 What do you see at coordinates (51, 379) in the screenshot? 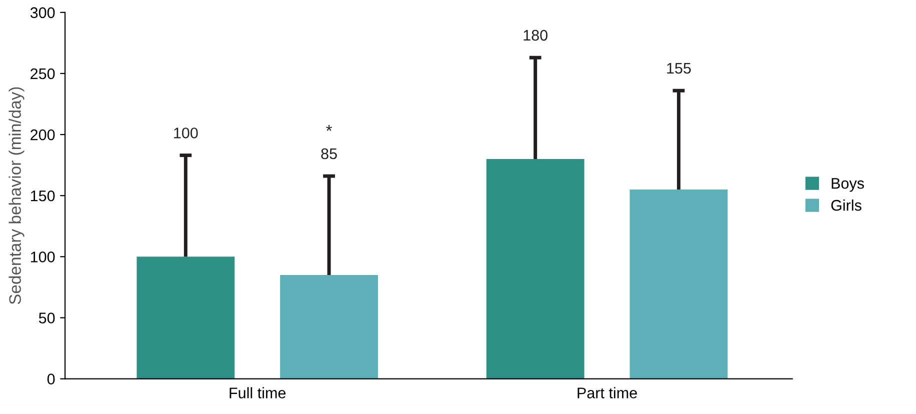
I see `y-tick-label: 0` at bounding box center [51, 379].